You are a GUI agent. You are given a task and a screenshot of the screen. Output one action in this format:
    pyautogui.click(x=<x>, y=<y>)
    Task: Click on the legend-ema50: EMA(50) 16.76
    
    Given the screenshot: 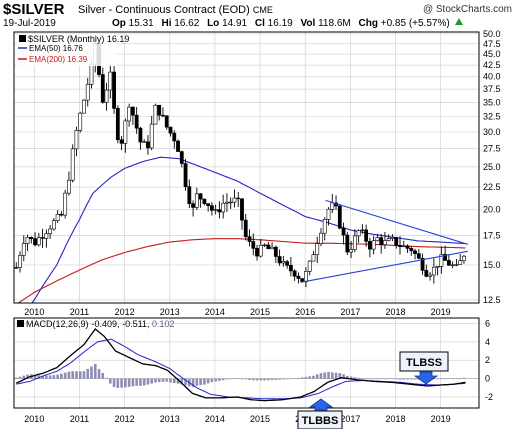 What is the action you would take?
    pyautogui.click(x=56, y=48)
    